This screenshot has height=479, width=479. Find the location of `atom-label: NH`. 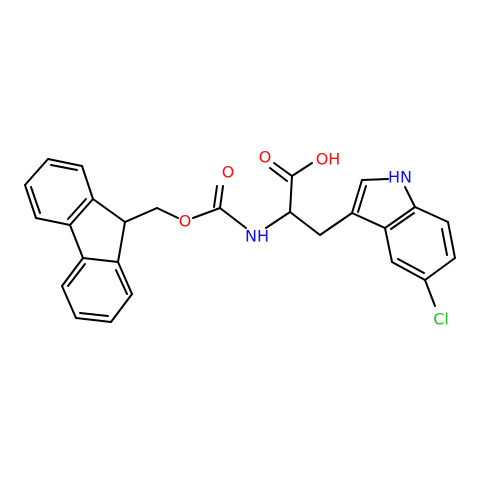

atom-label: NH is located at coordinates (257, 236).